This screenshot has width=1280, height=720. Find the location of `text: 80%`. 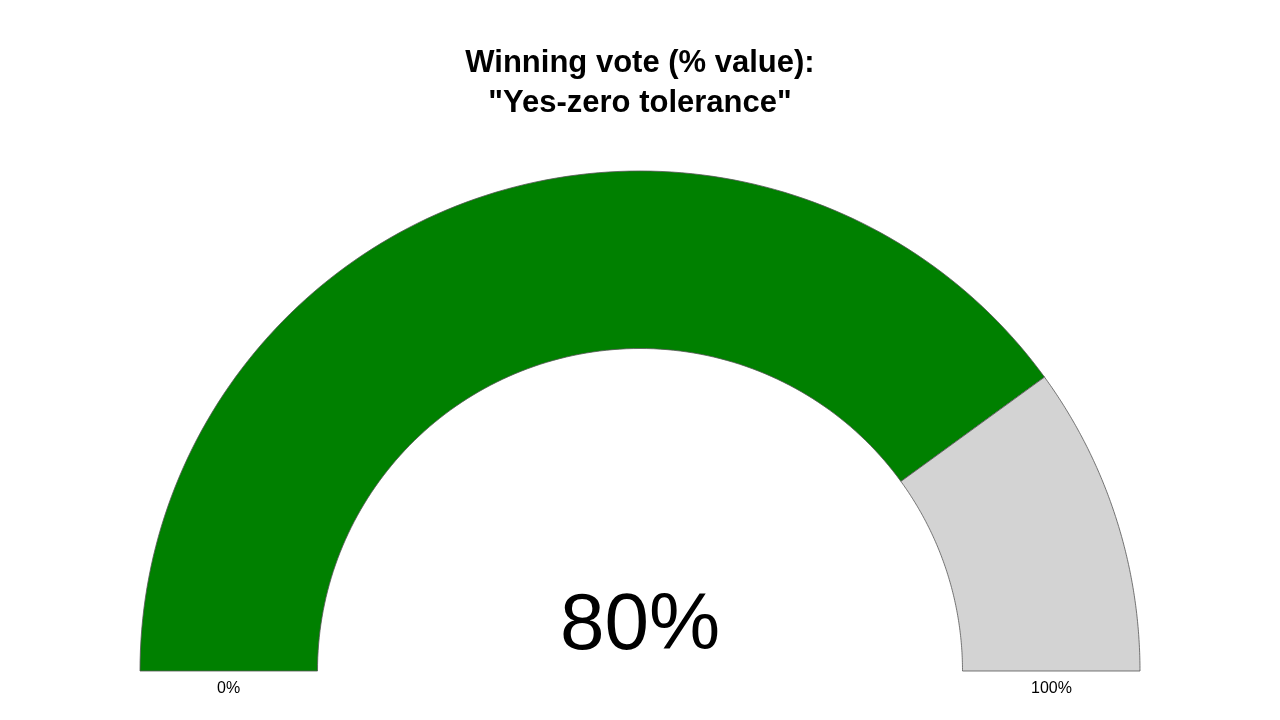

text: 80% is located at coordinates (640, 621).